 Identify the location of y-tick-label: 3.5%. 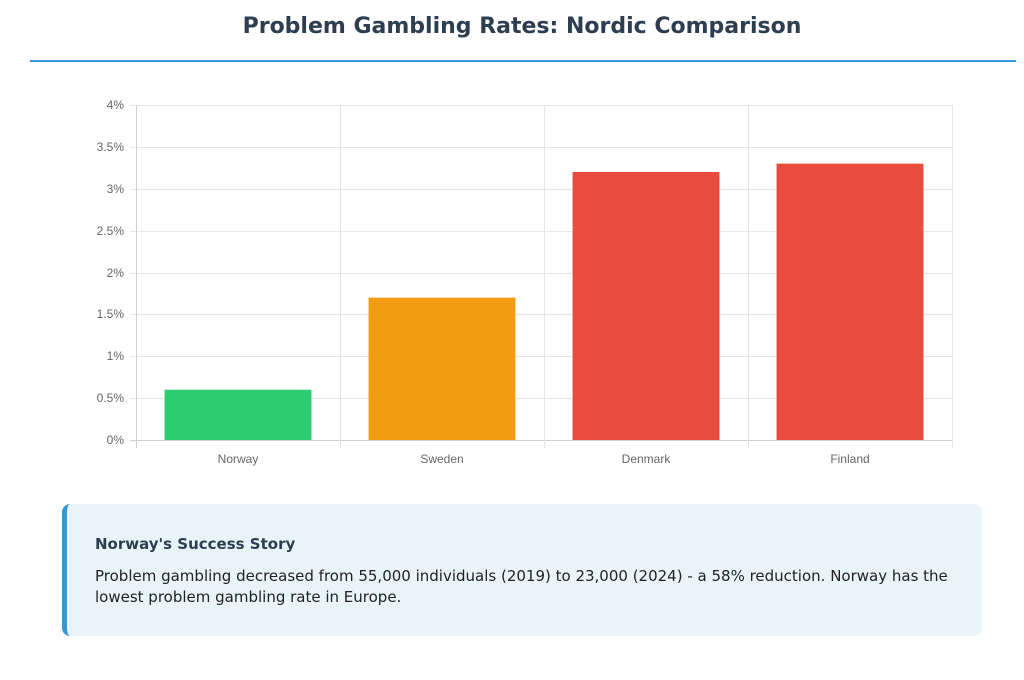
(110, 146).